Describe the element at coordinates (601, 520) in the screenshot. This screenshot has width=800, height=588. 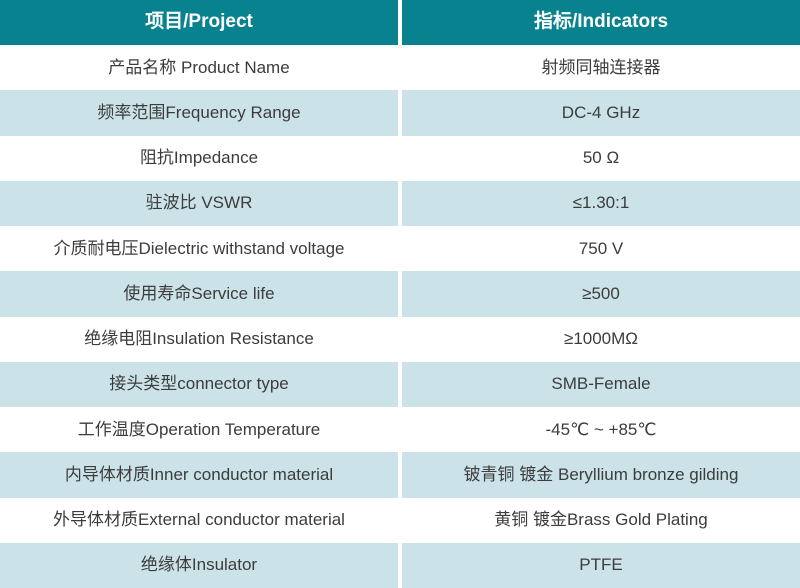
I see `indicator-cell: 黄铜 镀金Brass Gold Plating` at that location.